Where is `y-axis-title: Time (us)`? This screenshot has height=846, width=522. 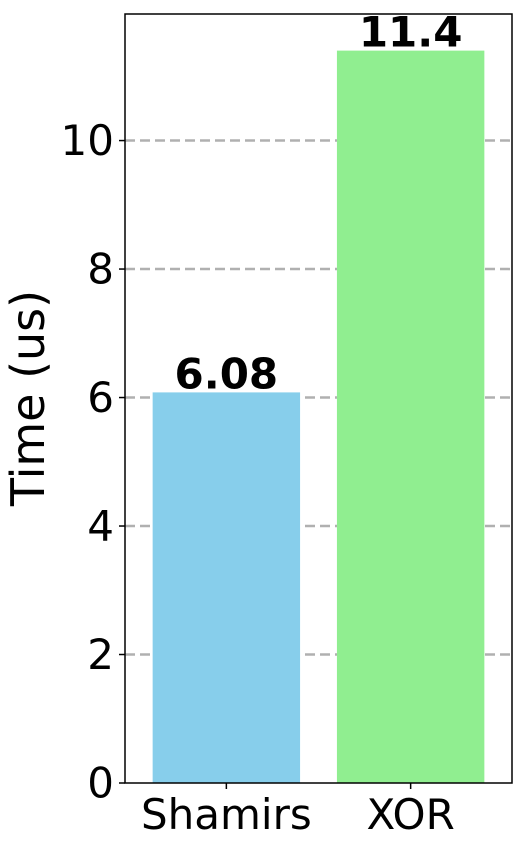 y-axis-title: Time (us) is located at coordinates (28, 398).